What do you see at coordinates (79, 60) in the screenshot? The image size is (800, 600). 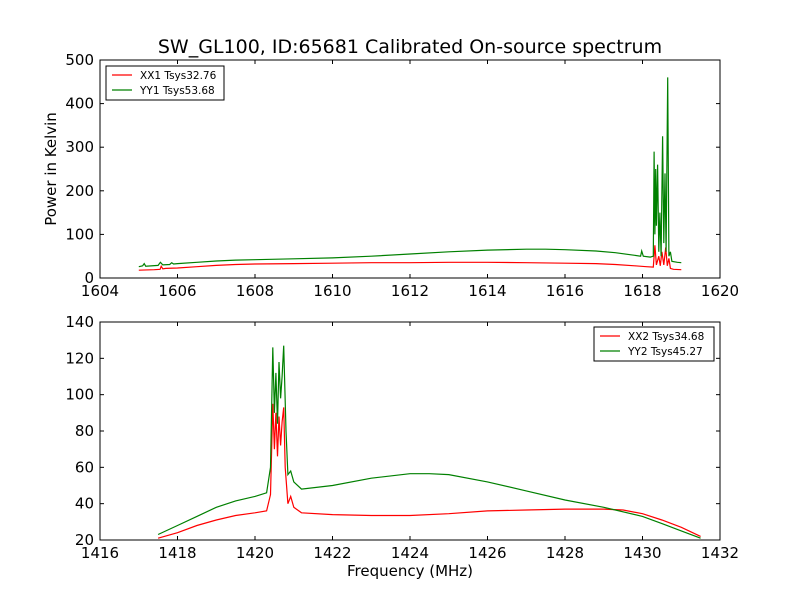 I see `y-tick-label: 500` at bounding box center [79, 60].